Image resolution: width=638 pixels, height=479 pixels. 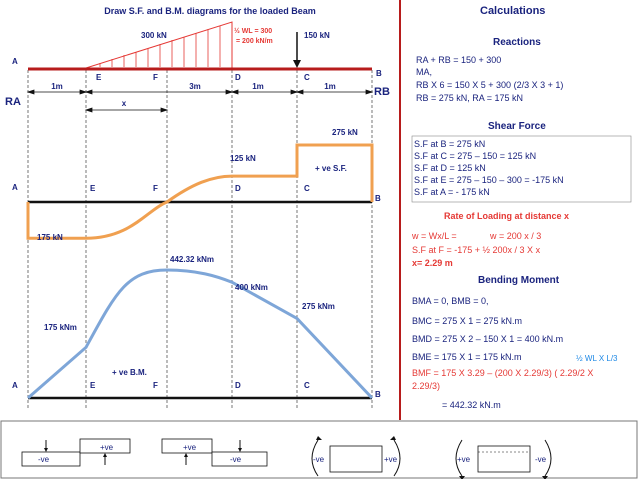 I want to click on bmd-label-positive: + ve B.M., so click(x=129, y=372).